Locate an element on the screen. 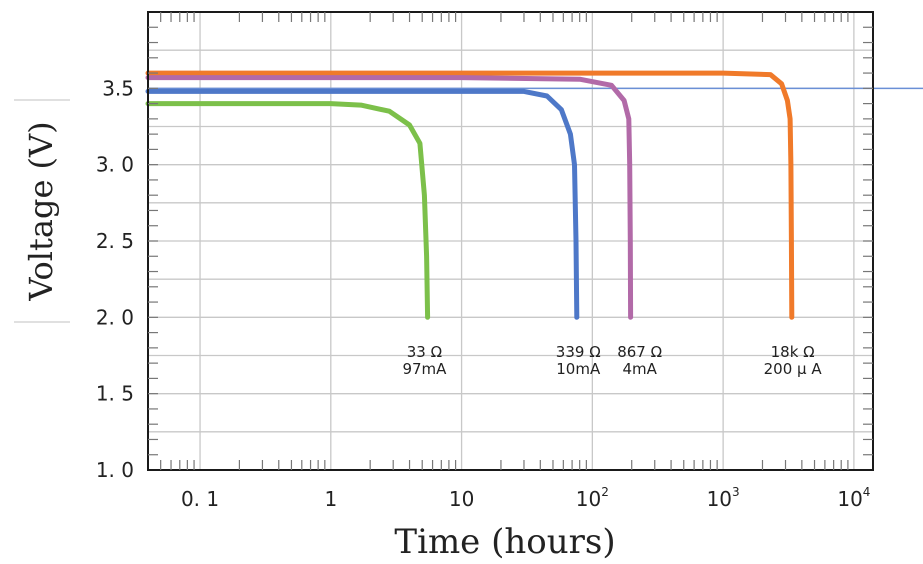 Image resolution: width=923 pixels, height=564 pixels. x-tick-label: 10 is located at coordinates (461, 499).